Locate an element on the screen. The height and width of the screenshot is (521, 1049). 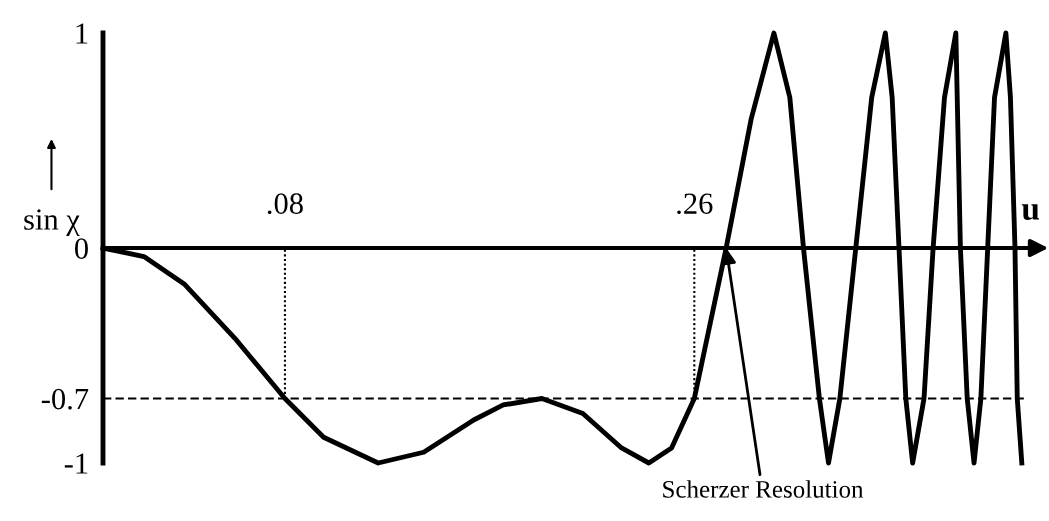
y-tick-label: 0 is located at coordinates (81, 248).